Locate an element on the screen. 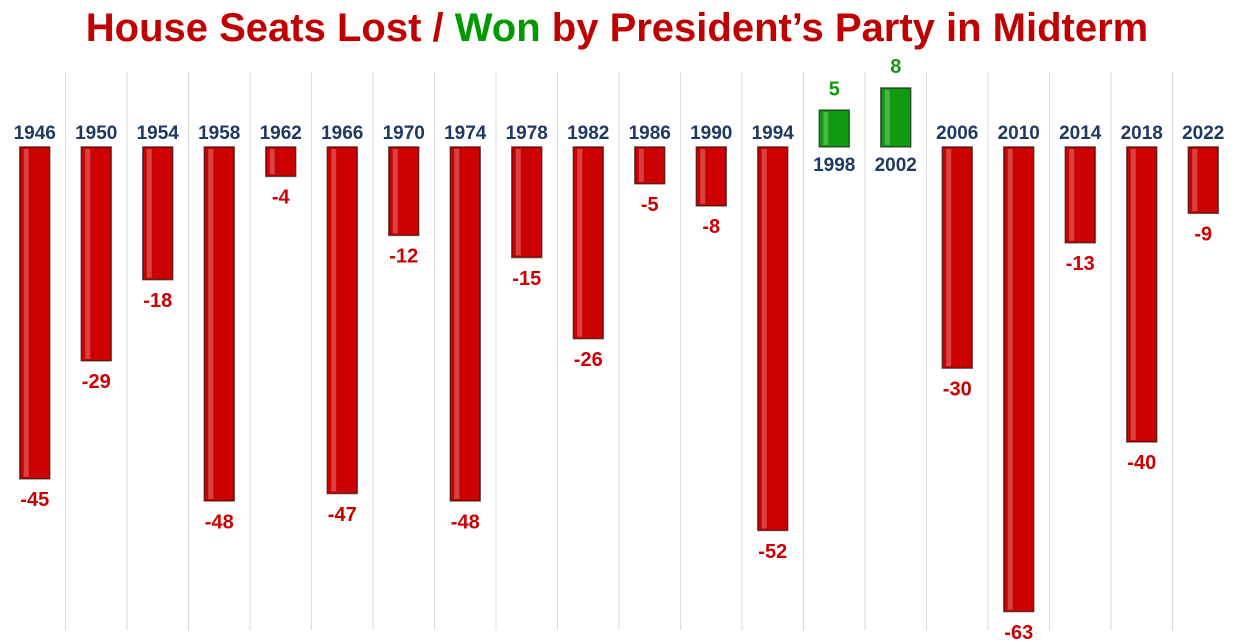 Image resolution: width=1234 pixels, height=642 pixels. value-label: -30 is located at coordinates (957, 389).